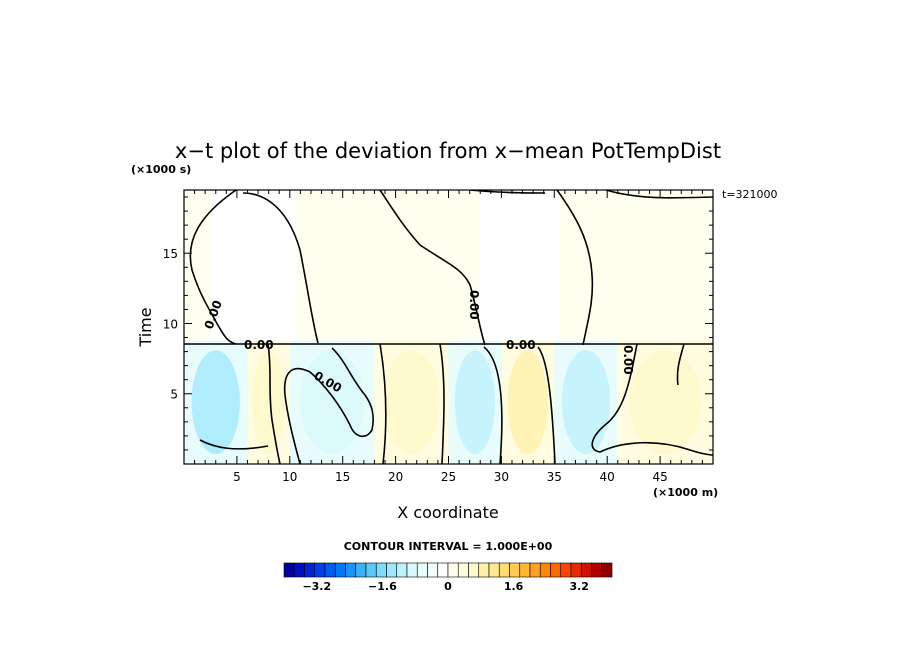 The image size is (904, 654). What do you see at coordinates (501, 477) in the screenshot?
I see `x-tick-label: 30` at bounding box center [501, 477].